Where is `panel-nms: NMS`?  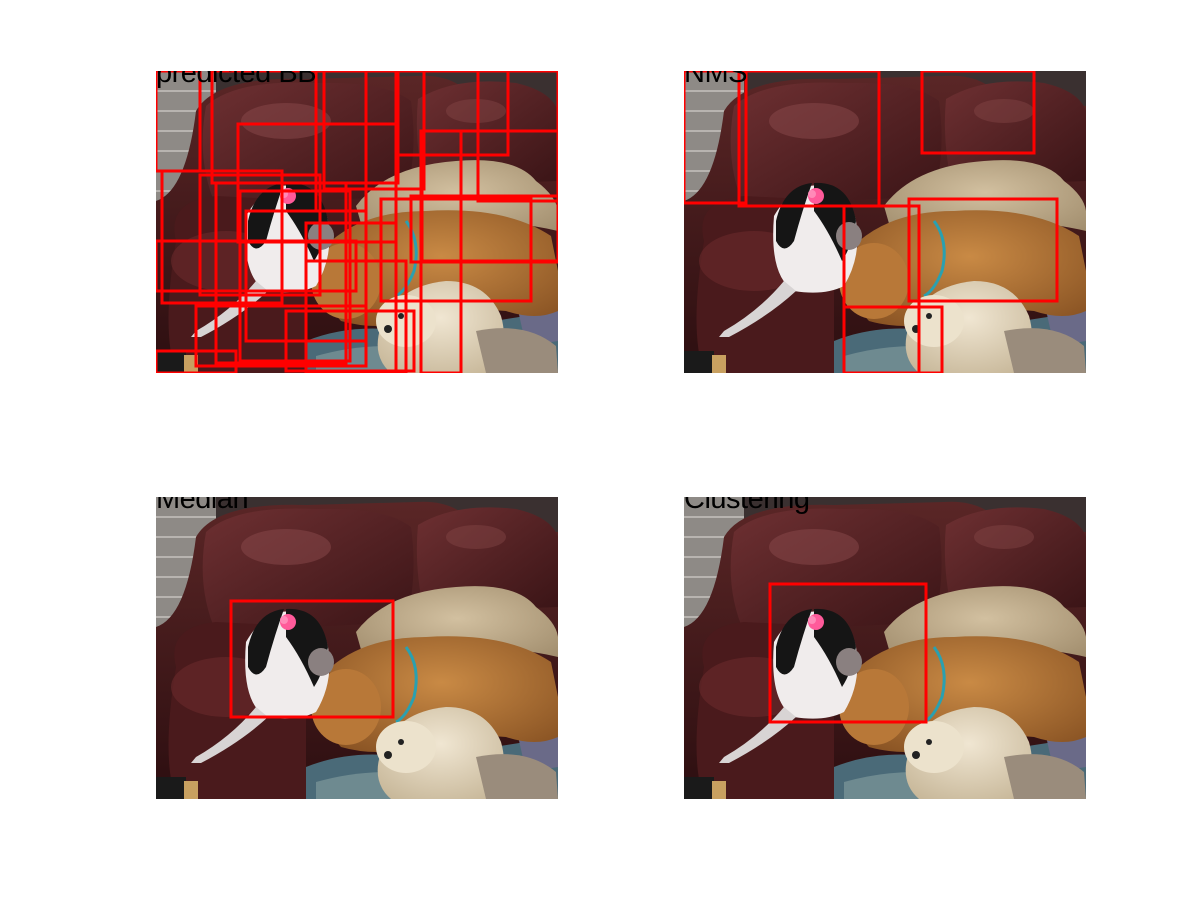 panel-nms: NMS is located at coordinates (885, 222).